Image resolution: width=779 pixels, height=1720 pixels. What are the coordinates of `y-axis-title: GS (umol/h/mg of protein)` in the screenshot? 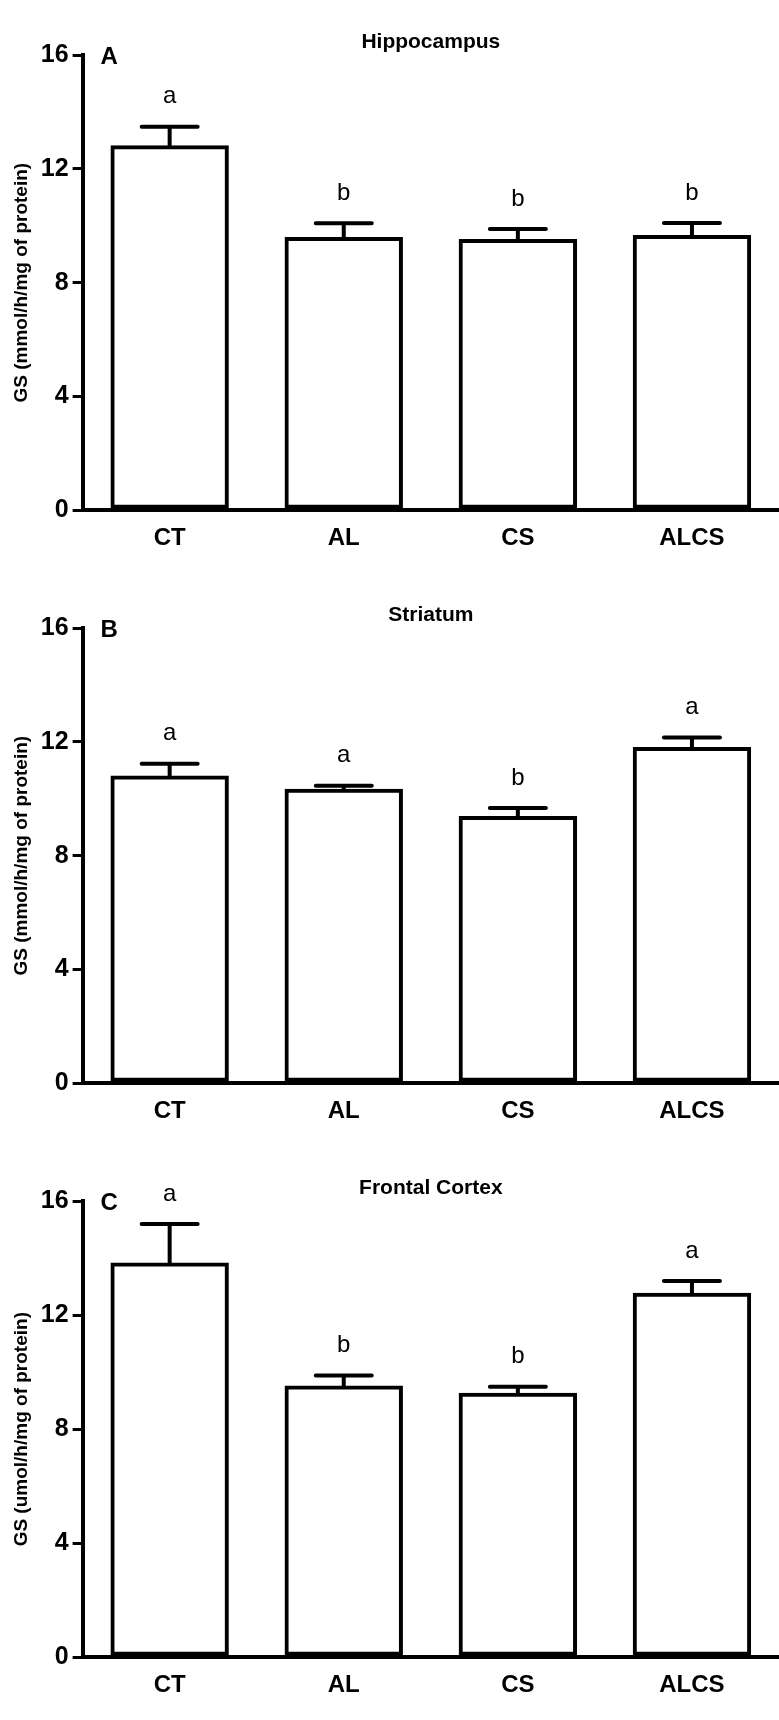 It's located at (20, 1429).